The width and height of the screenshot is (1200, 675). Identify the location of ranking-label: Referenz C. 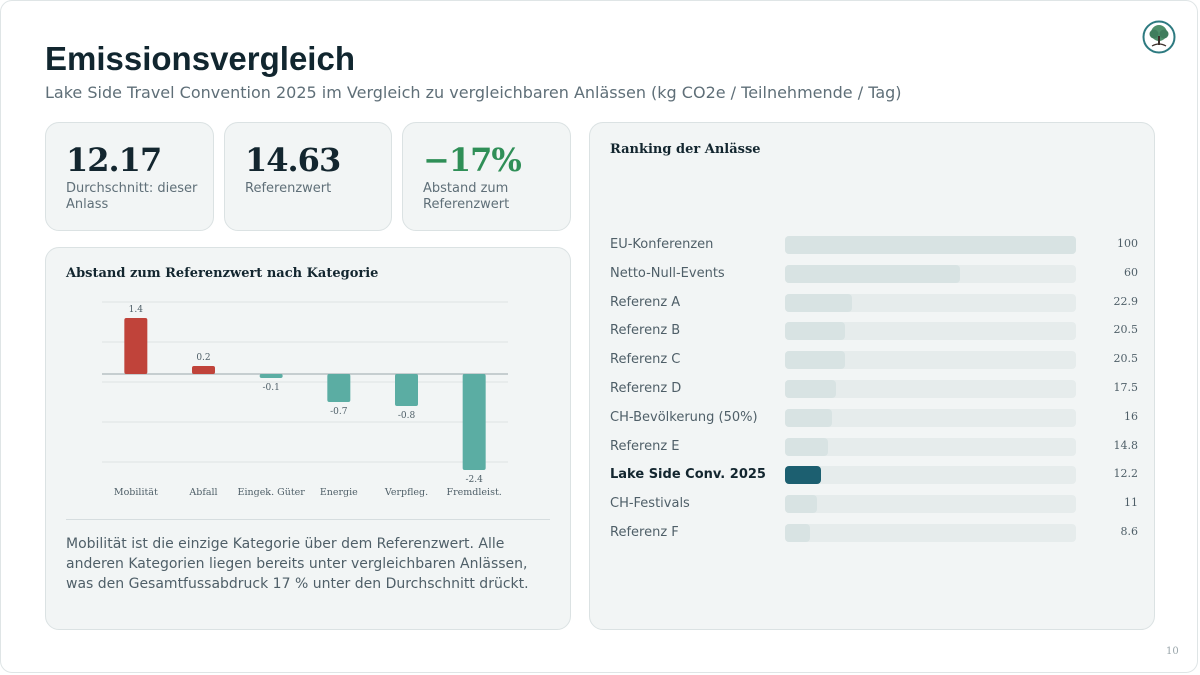
(645, 360).